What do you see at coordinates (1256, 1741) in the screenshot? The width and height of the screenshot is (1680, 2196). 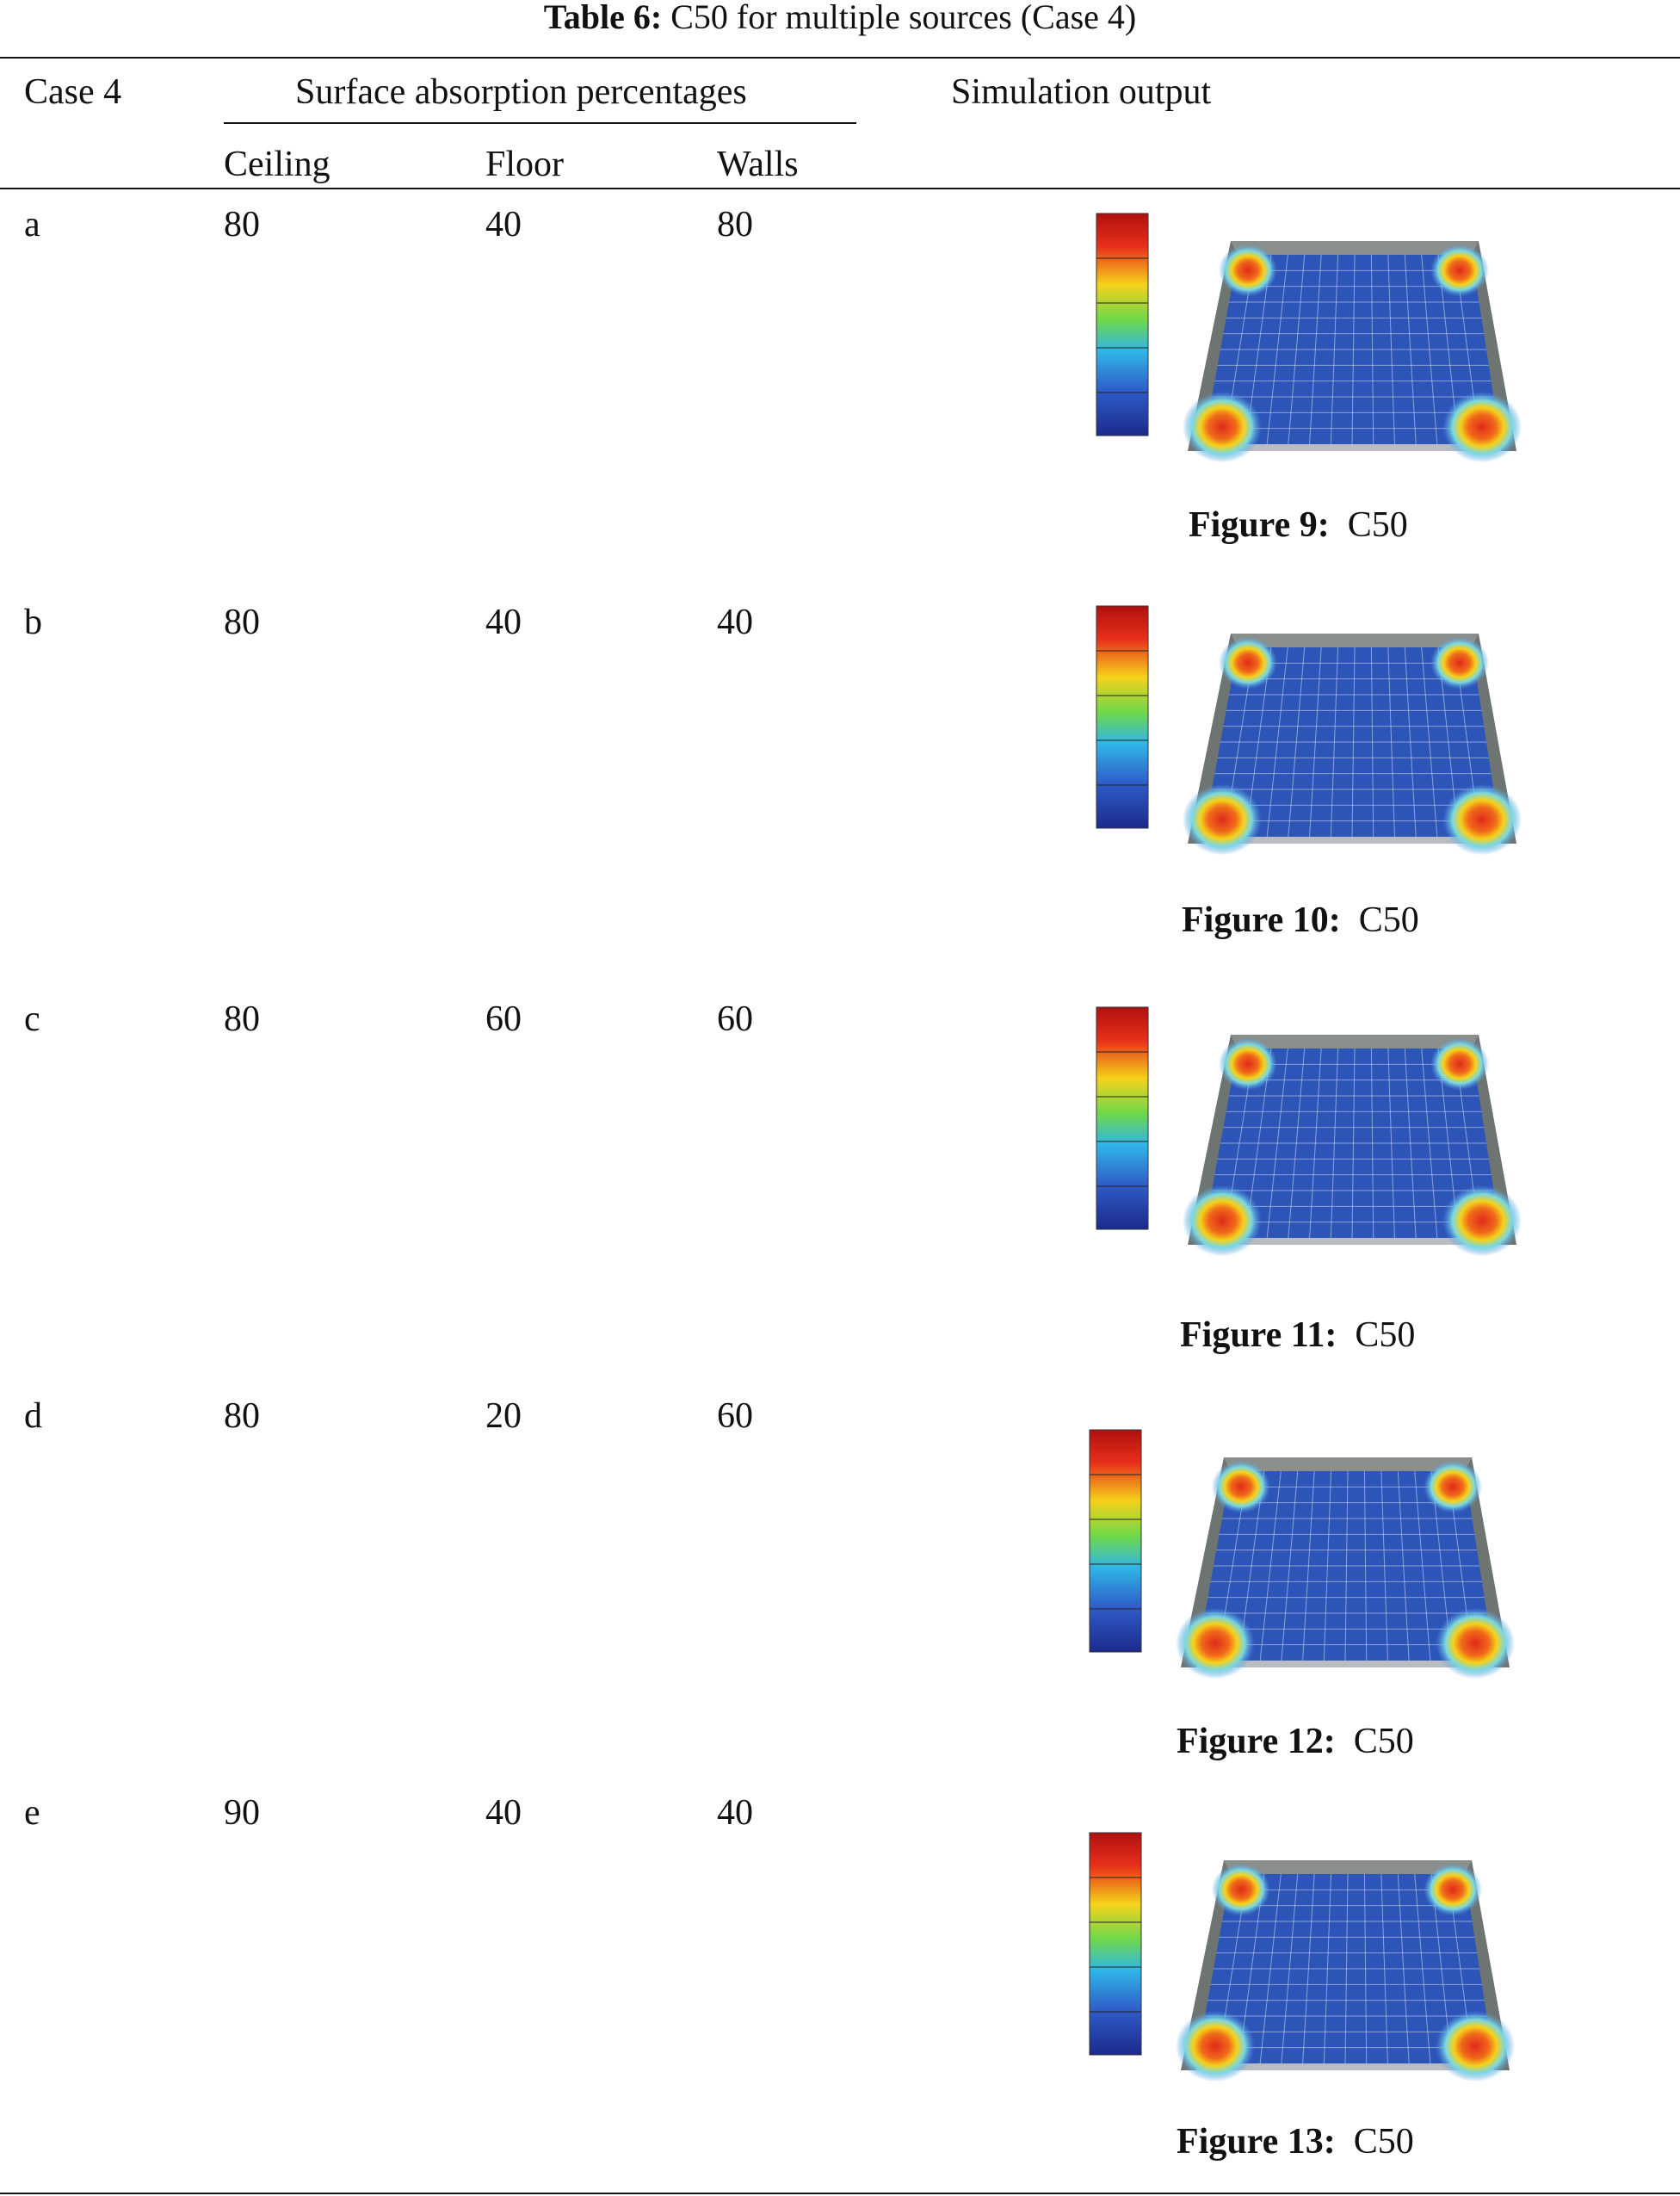 I see `figure-caption-label: Figure 12:` at bounding box center [1256, 1741].